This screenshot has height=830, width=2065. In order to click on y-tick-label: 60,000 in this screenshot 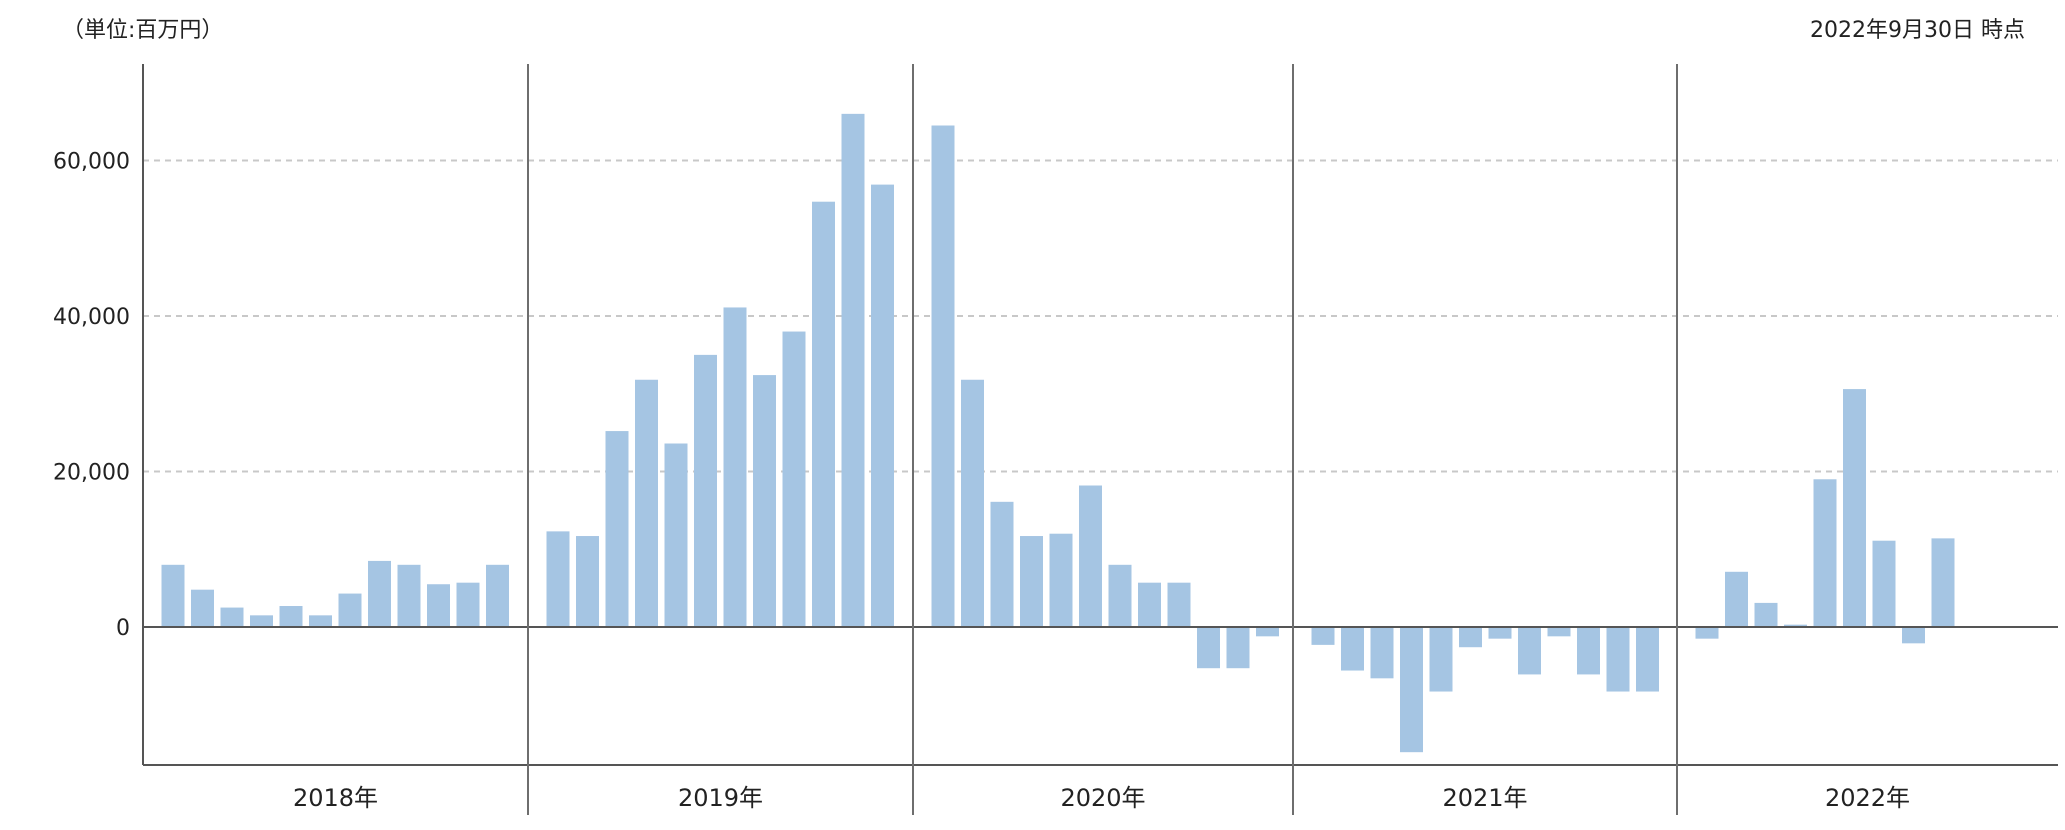, I will do `click(91, 162)`.